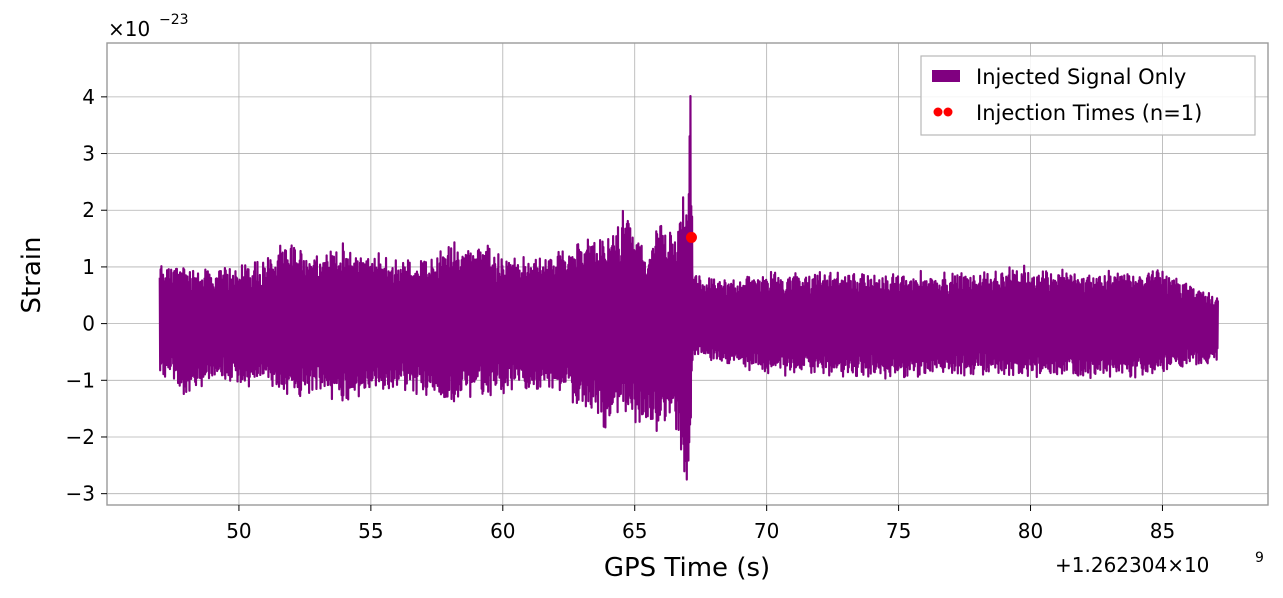 The height and width of the screenshot is (598, 1283). What do you see at coordinates (88, 324) in the screenshot?
I see `y-tick-label: 0` at bounding box center [88, 324].